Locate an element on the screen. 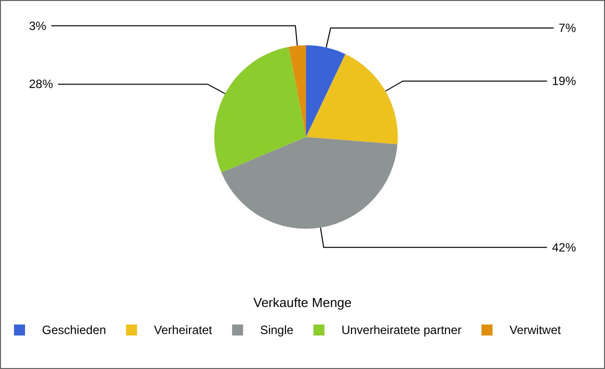 This screenshot has width=605, height=369. legend-title: Verkaufte Menge is located at coordinates (302, 302).